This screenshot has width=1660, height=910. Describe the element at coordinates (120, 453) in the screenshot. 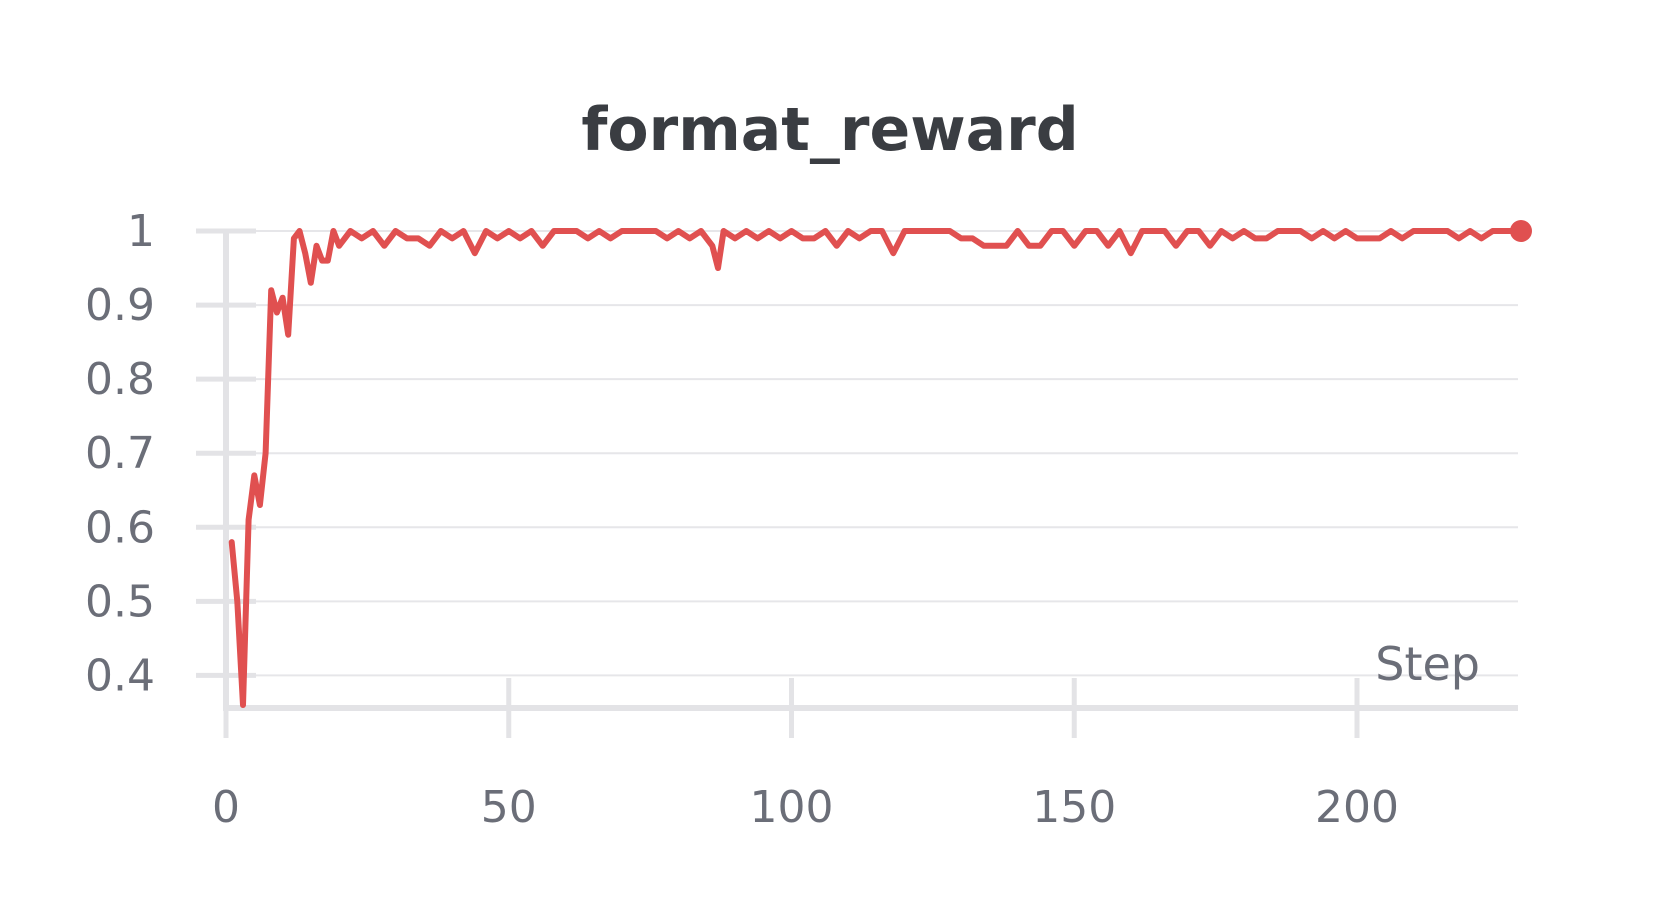

I see `y-tick-label: 0.7` at that location.